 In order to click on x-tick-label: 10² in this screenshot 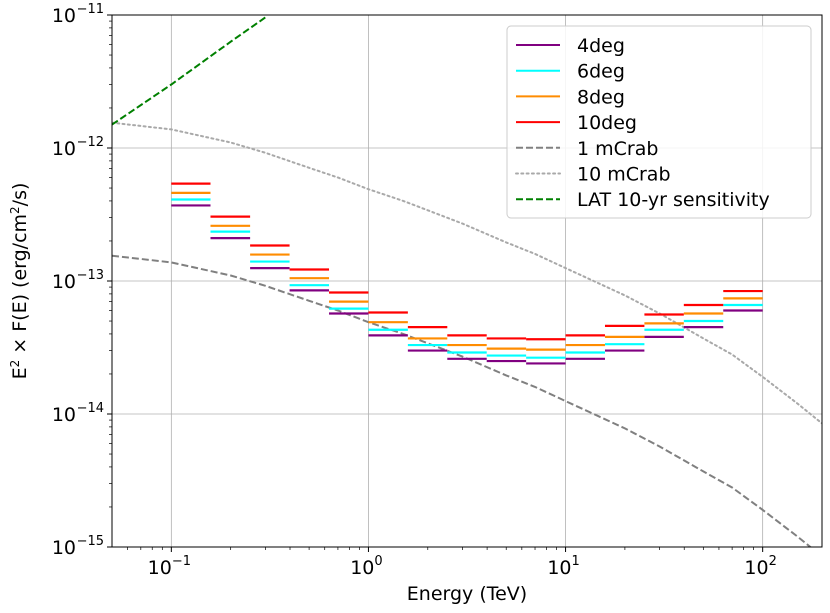, I will do `click(760, 566)`.